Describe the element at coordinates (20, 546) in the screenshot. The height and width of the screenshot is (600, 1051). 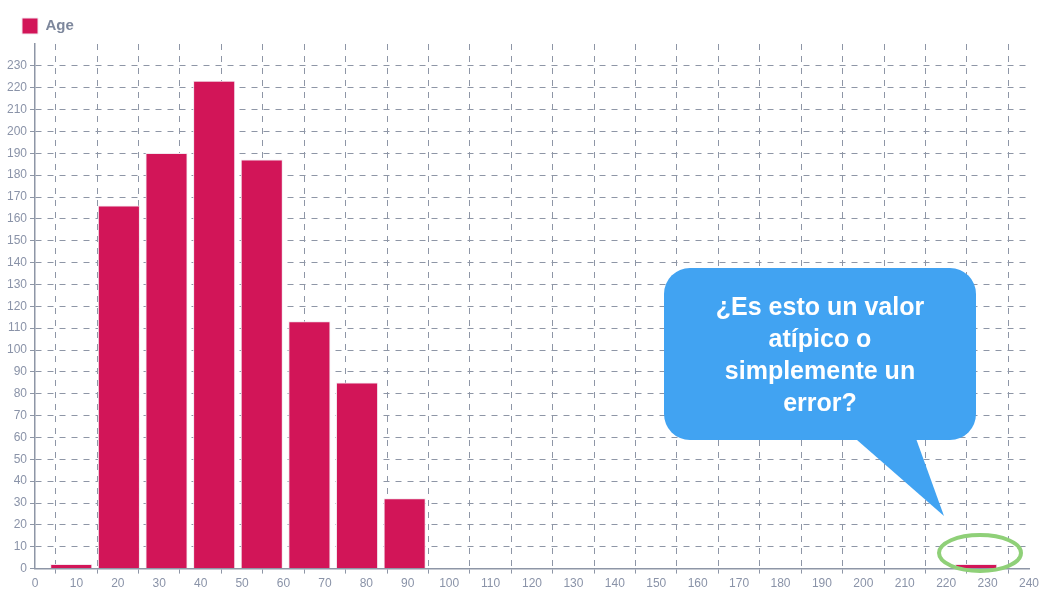
I see `y-tick-label: 10` at that location.